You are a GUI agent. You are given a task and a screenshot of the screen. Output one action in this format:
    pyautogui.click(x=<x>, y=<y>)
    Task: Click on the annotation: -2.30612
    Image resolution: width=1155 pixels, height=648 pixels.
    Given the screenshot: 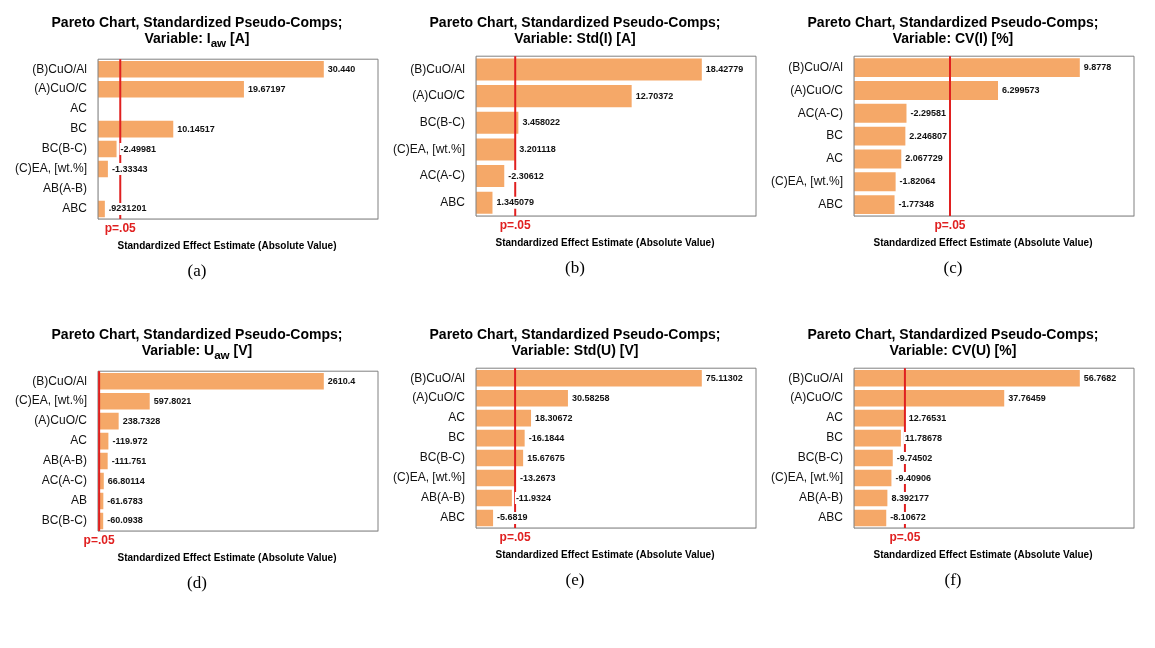 What is the action you would take?
    pyautogui.click(x=526, y=175)
    